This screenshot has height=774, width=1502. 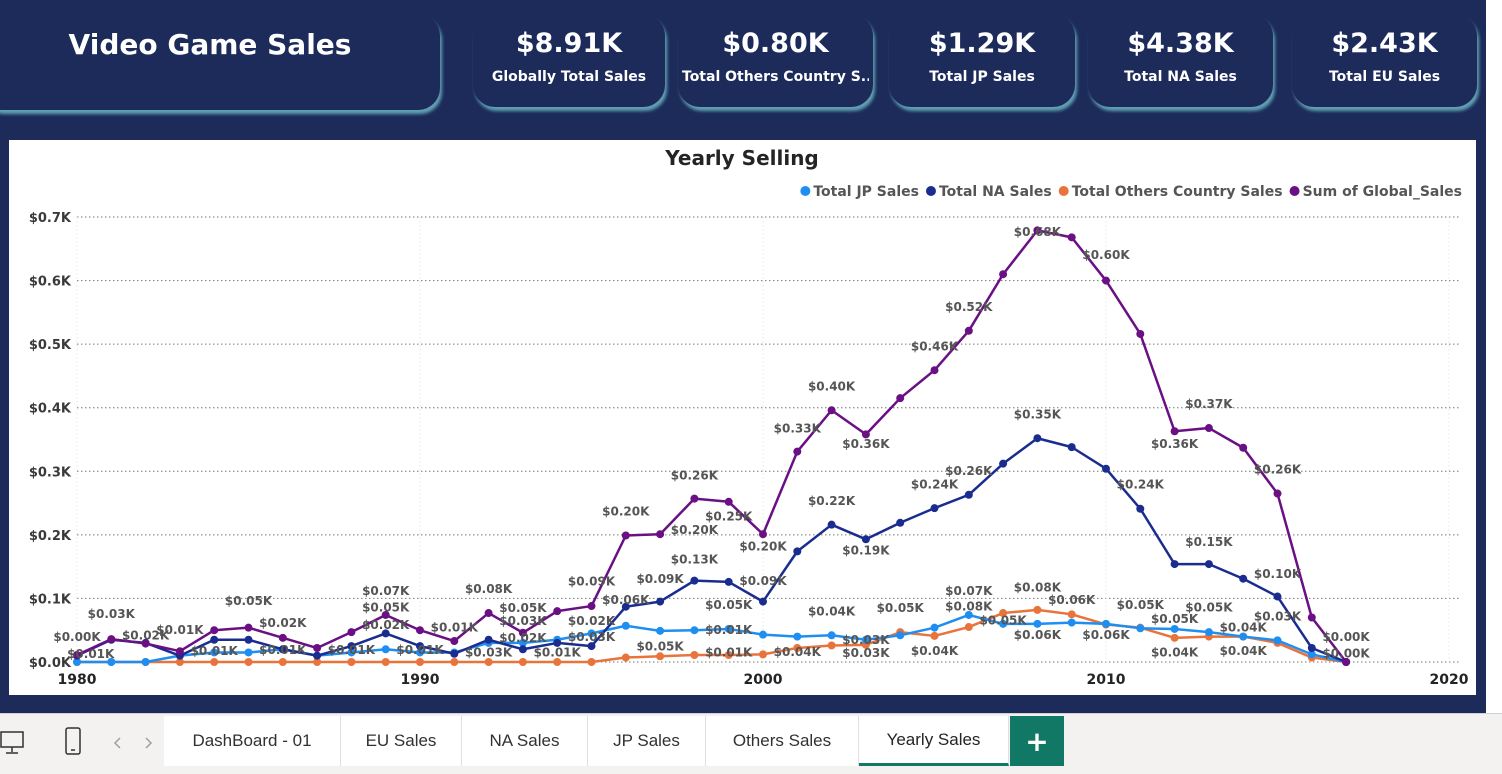 What do you see at coordinates (118, 743) in the screenshot?
I see `chevron-left-icon` at bounding box center [118, 743].